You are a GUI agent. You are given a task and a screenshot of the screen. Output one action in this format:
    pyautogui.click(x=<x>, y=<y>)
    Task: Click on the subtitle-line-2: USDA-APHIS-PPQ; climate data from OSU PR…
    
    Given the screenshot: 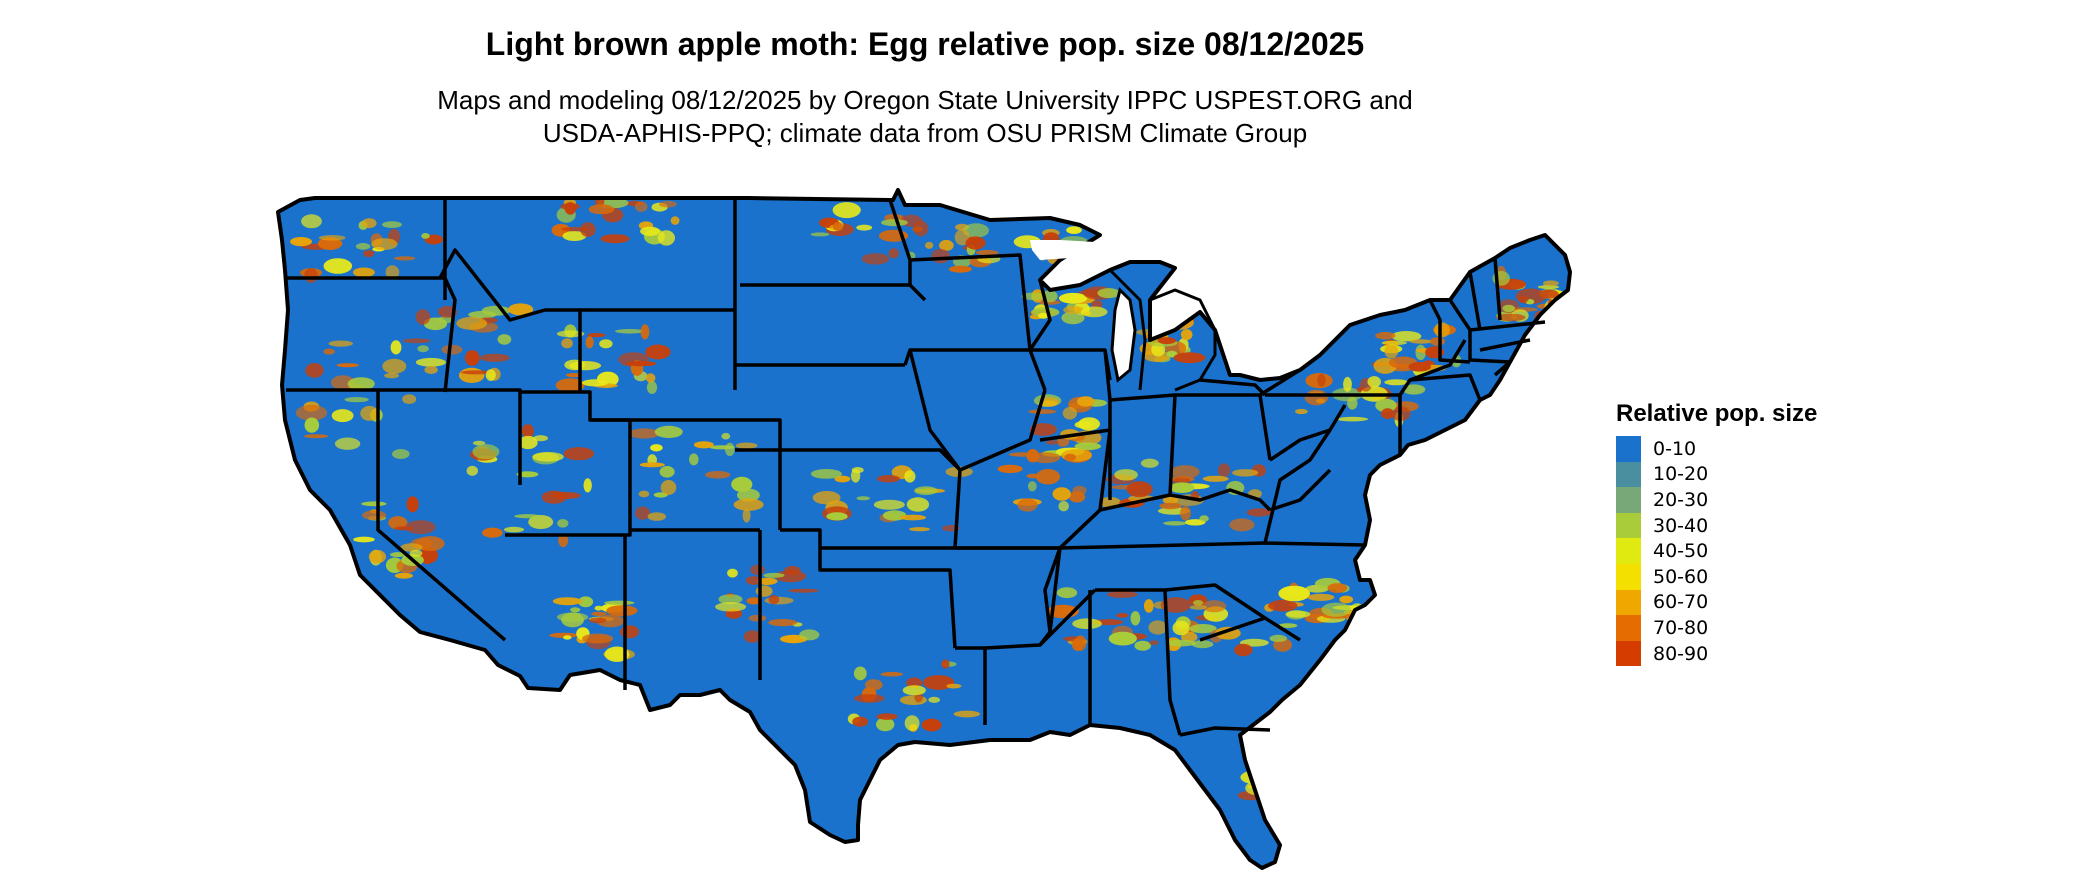 What is the action you would take?
    pyautogui.click(x=925, y=133)
    